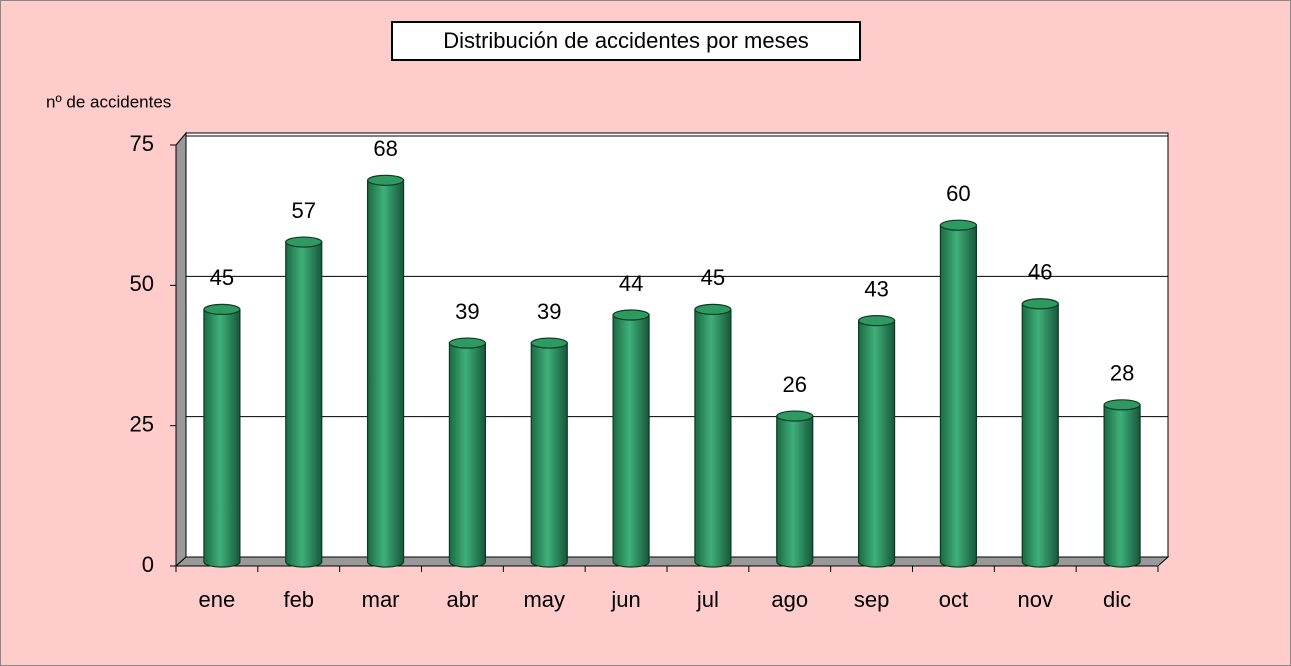  I want to click on data-label: 68, so click(385, 148).